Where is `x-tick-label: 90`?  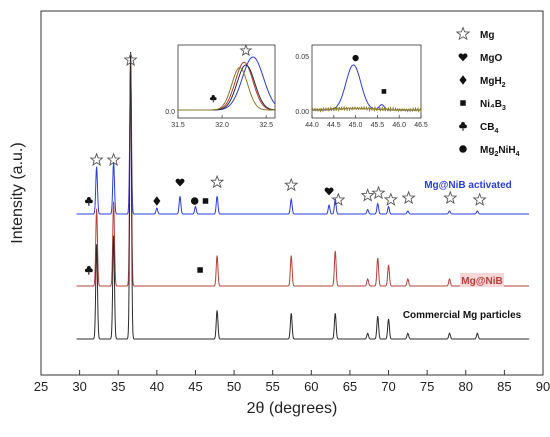
x-tick-label: 90 is located at coordinates (543, 386).